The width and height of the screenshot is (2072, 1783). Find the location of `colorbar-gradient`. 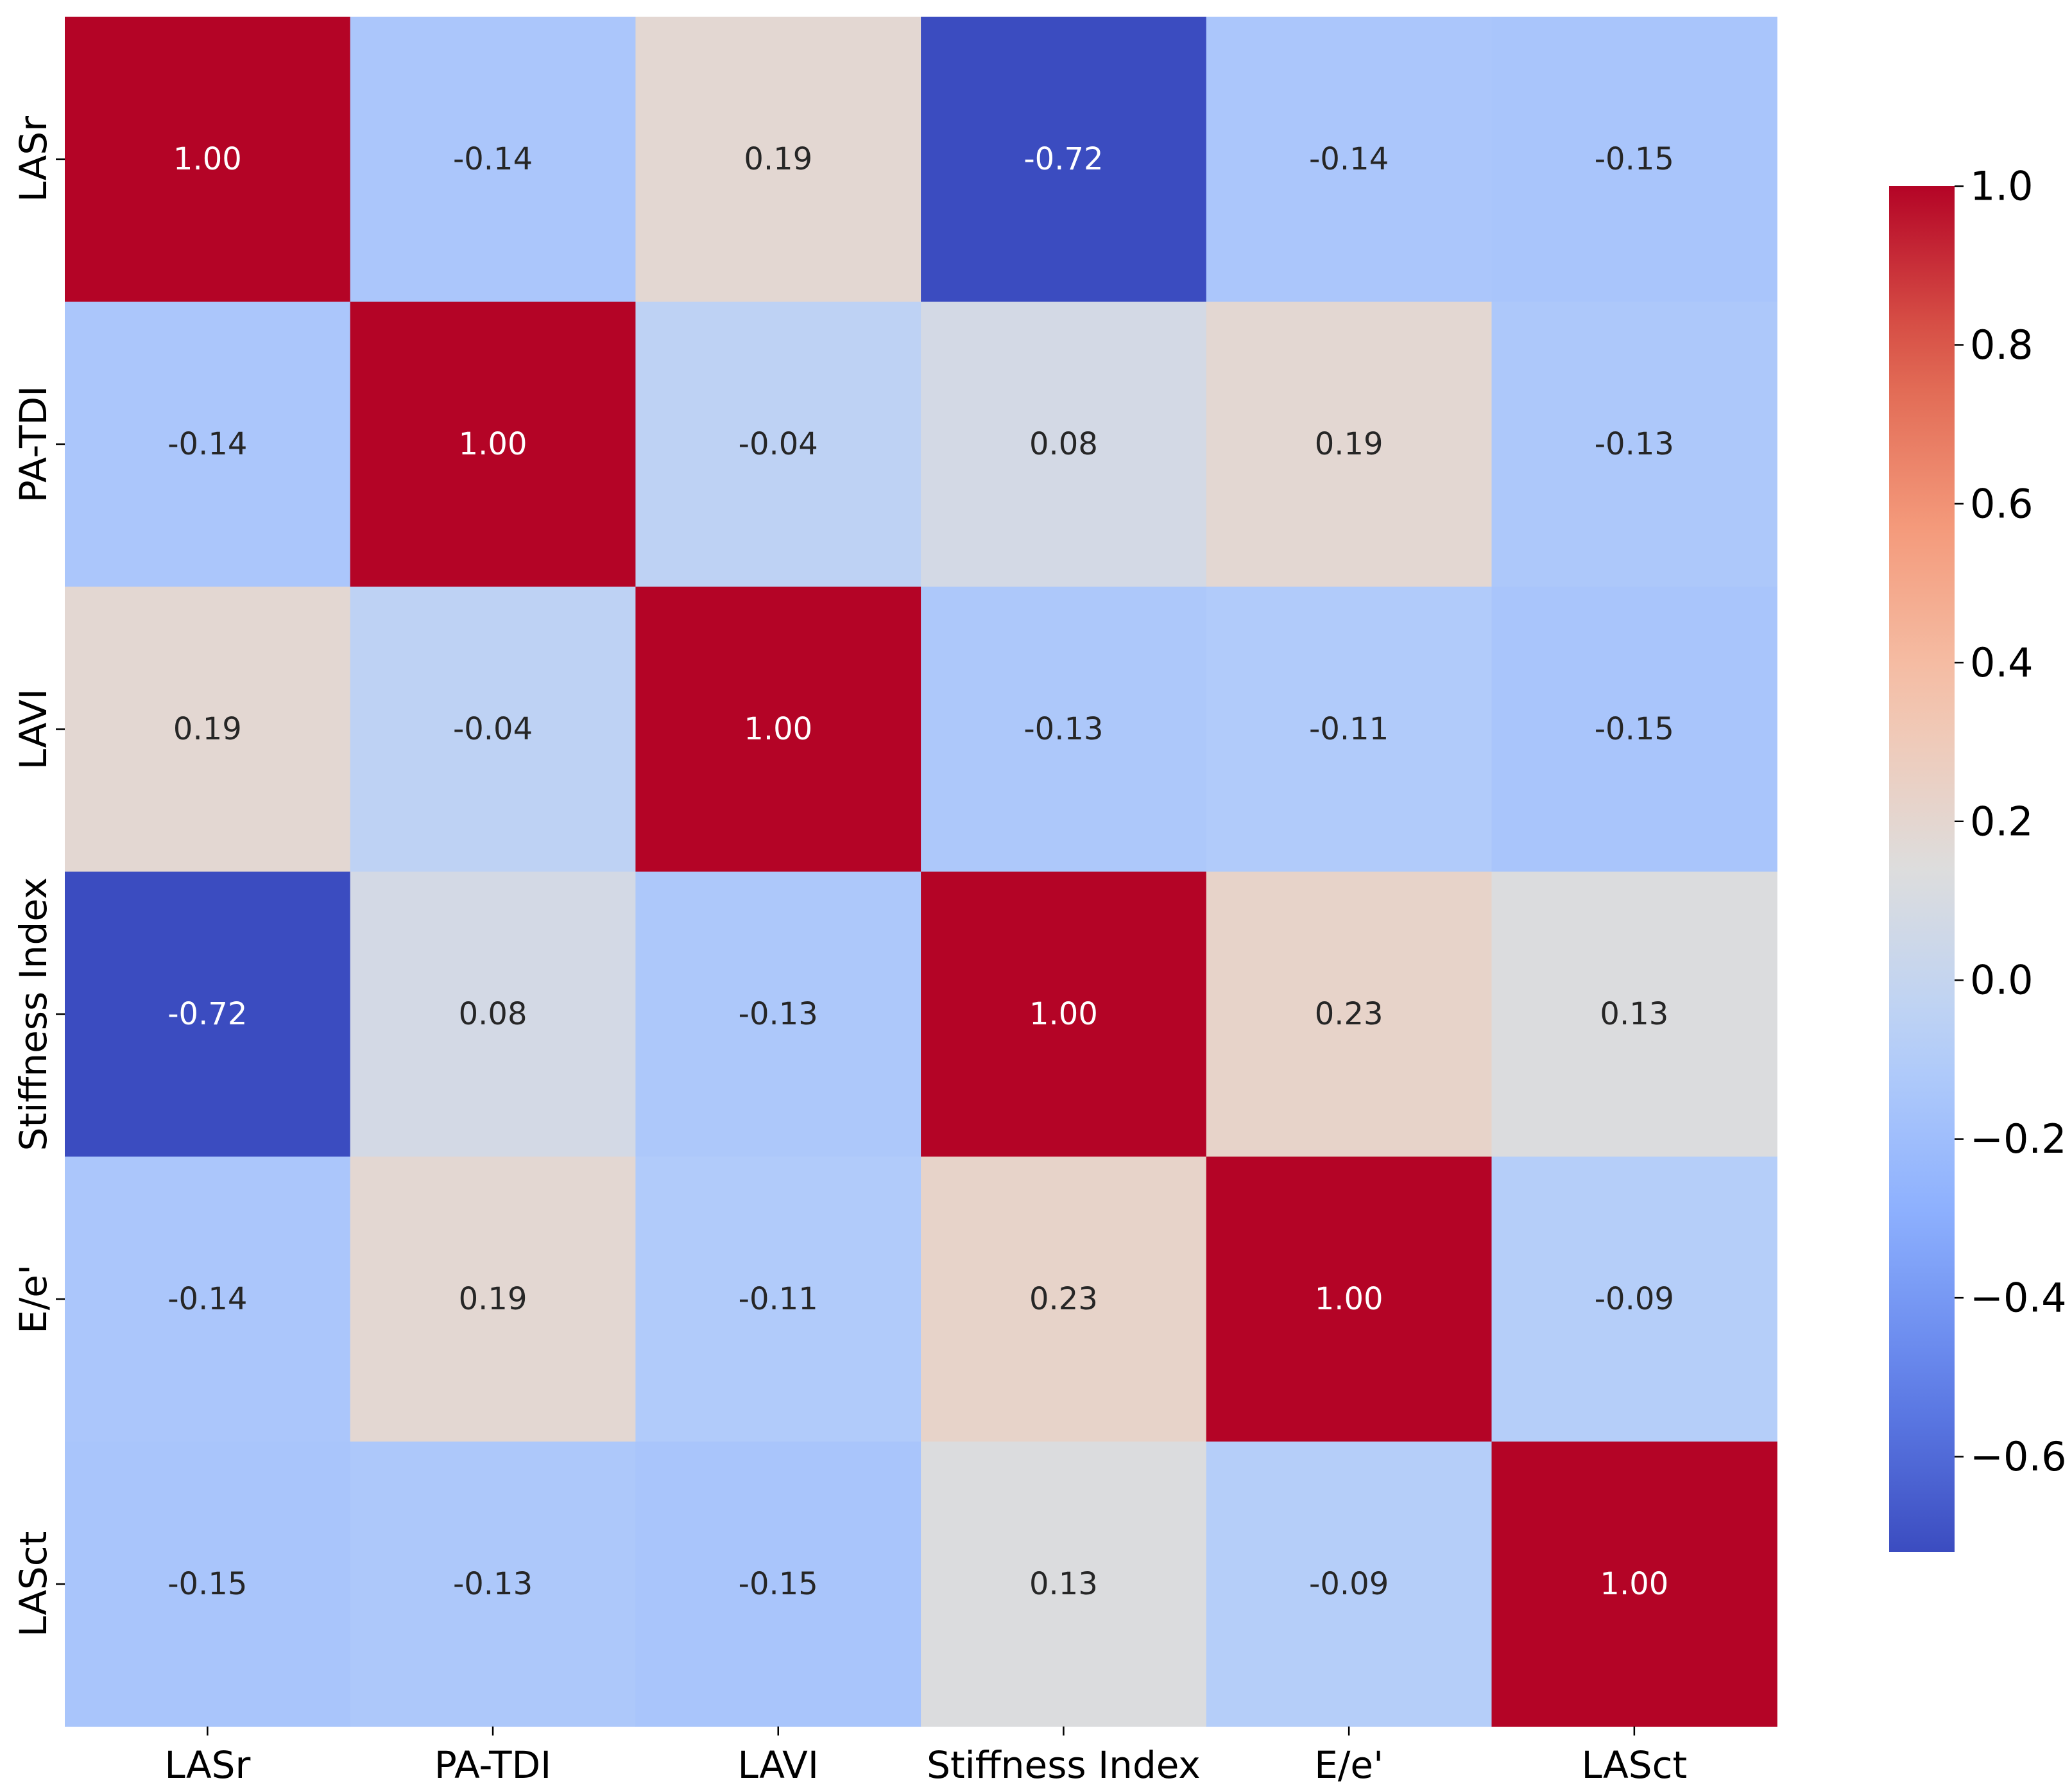

colorbar-gradient is located at coordinates (1922, 869).